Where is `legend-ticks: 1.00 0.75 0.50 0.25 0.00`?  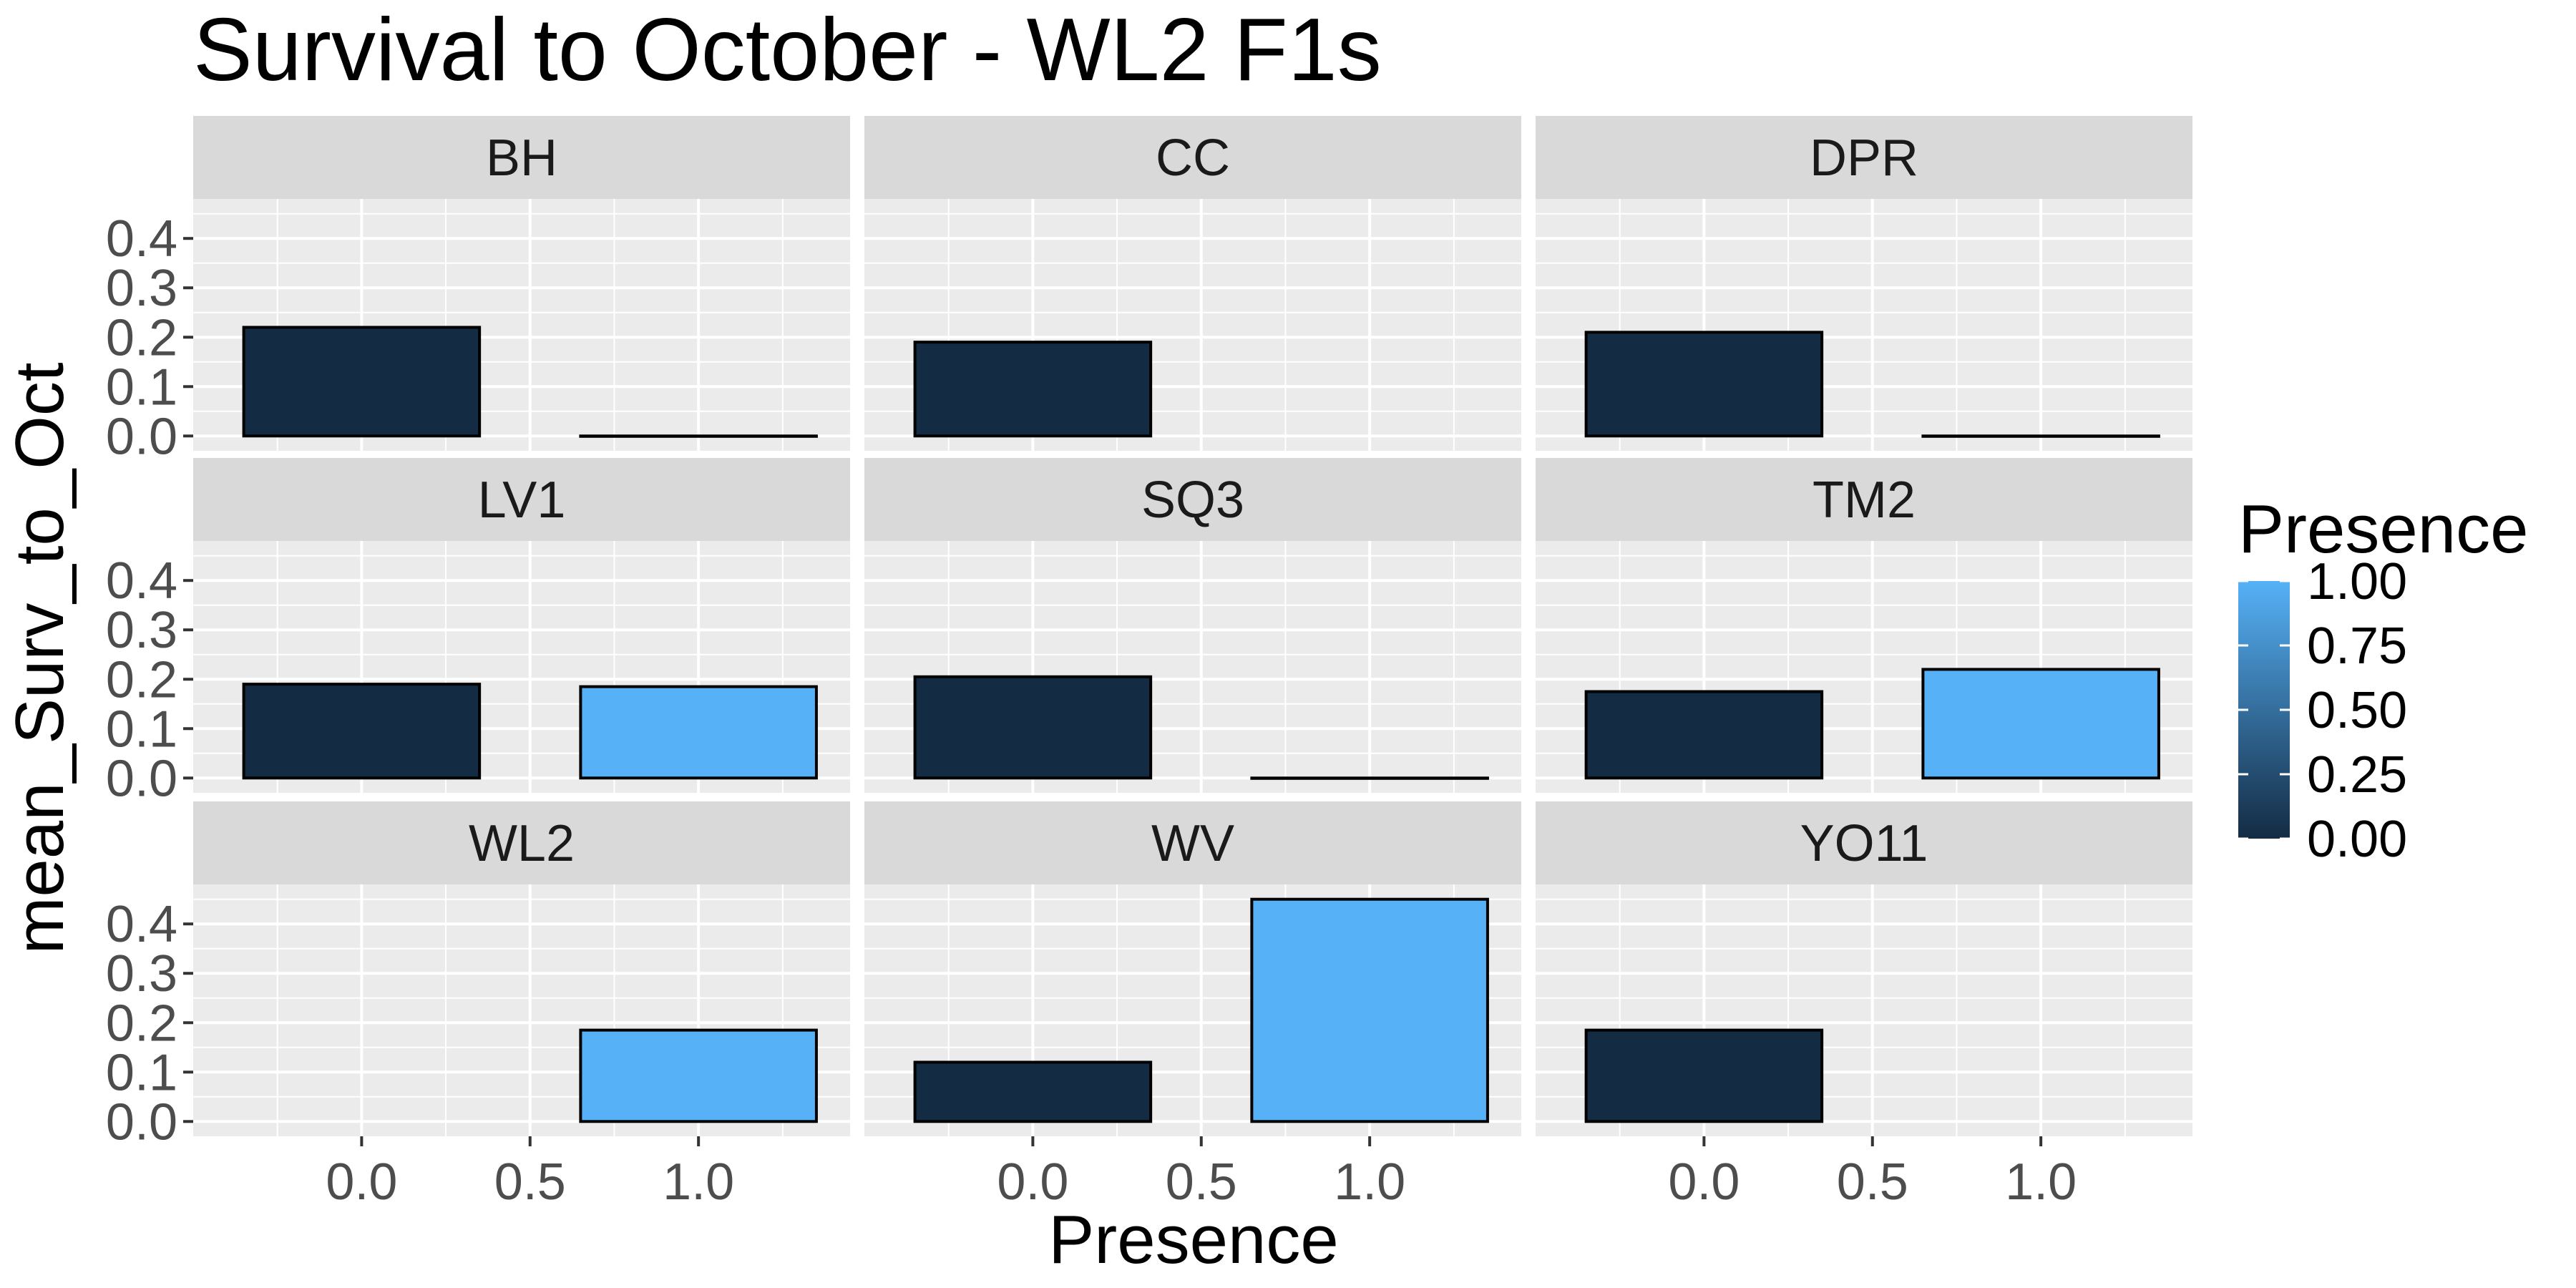 legend-ticks: 1.00 0.75 0.50 0.25 0.00 is located at coordinates (2322, 710).